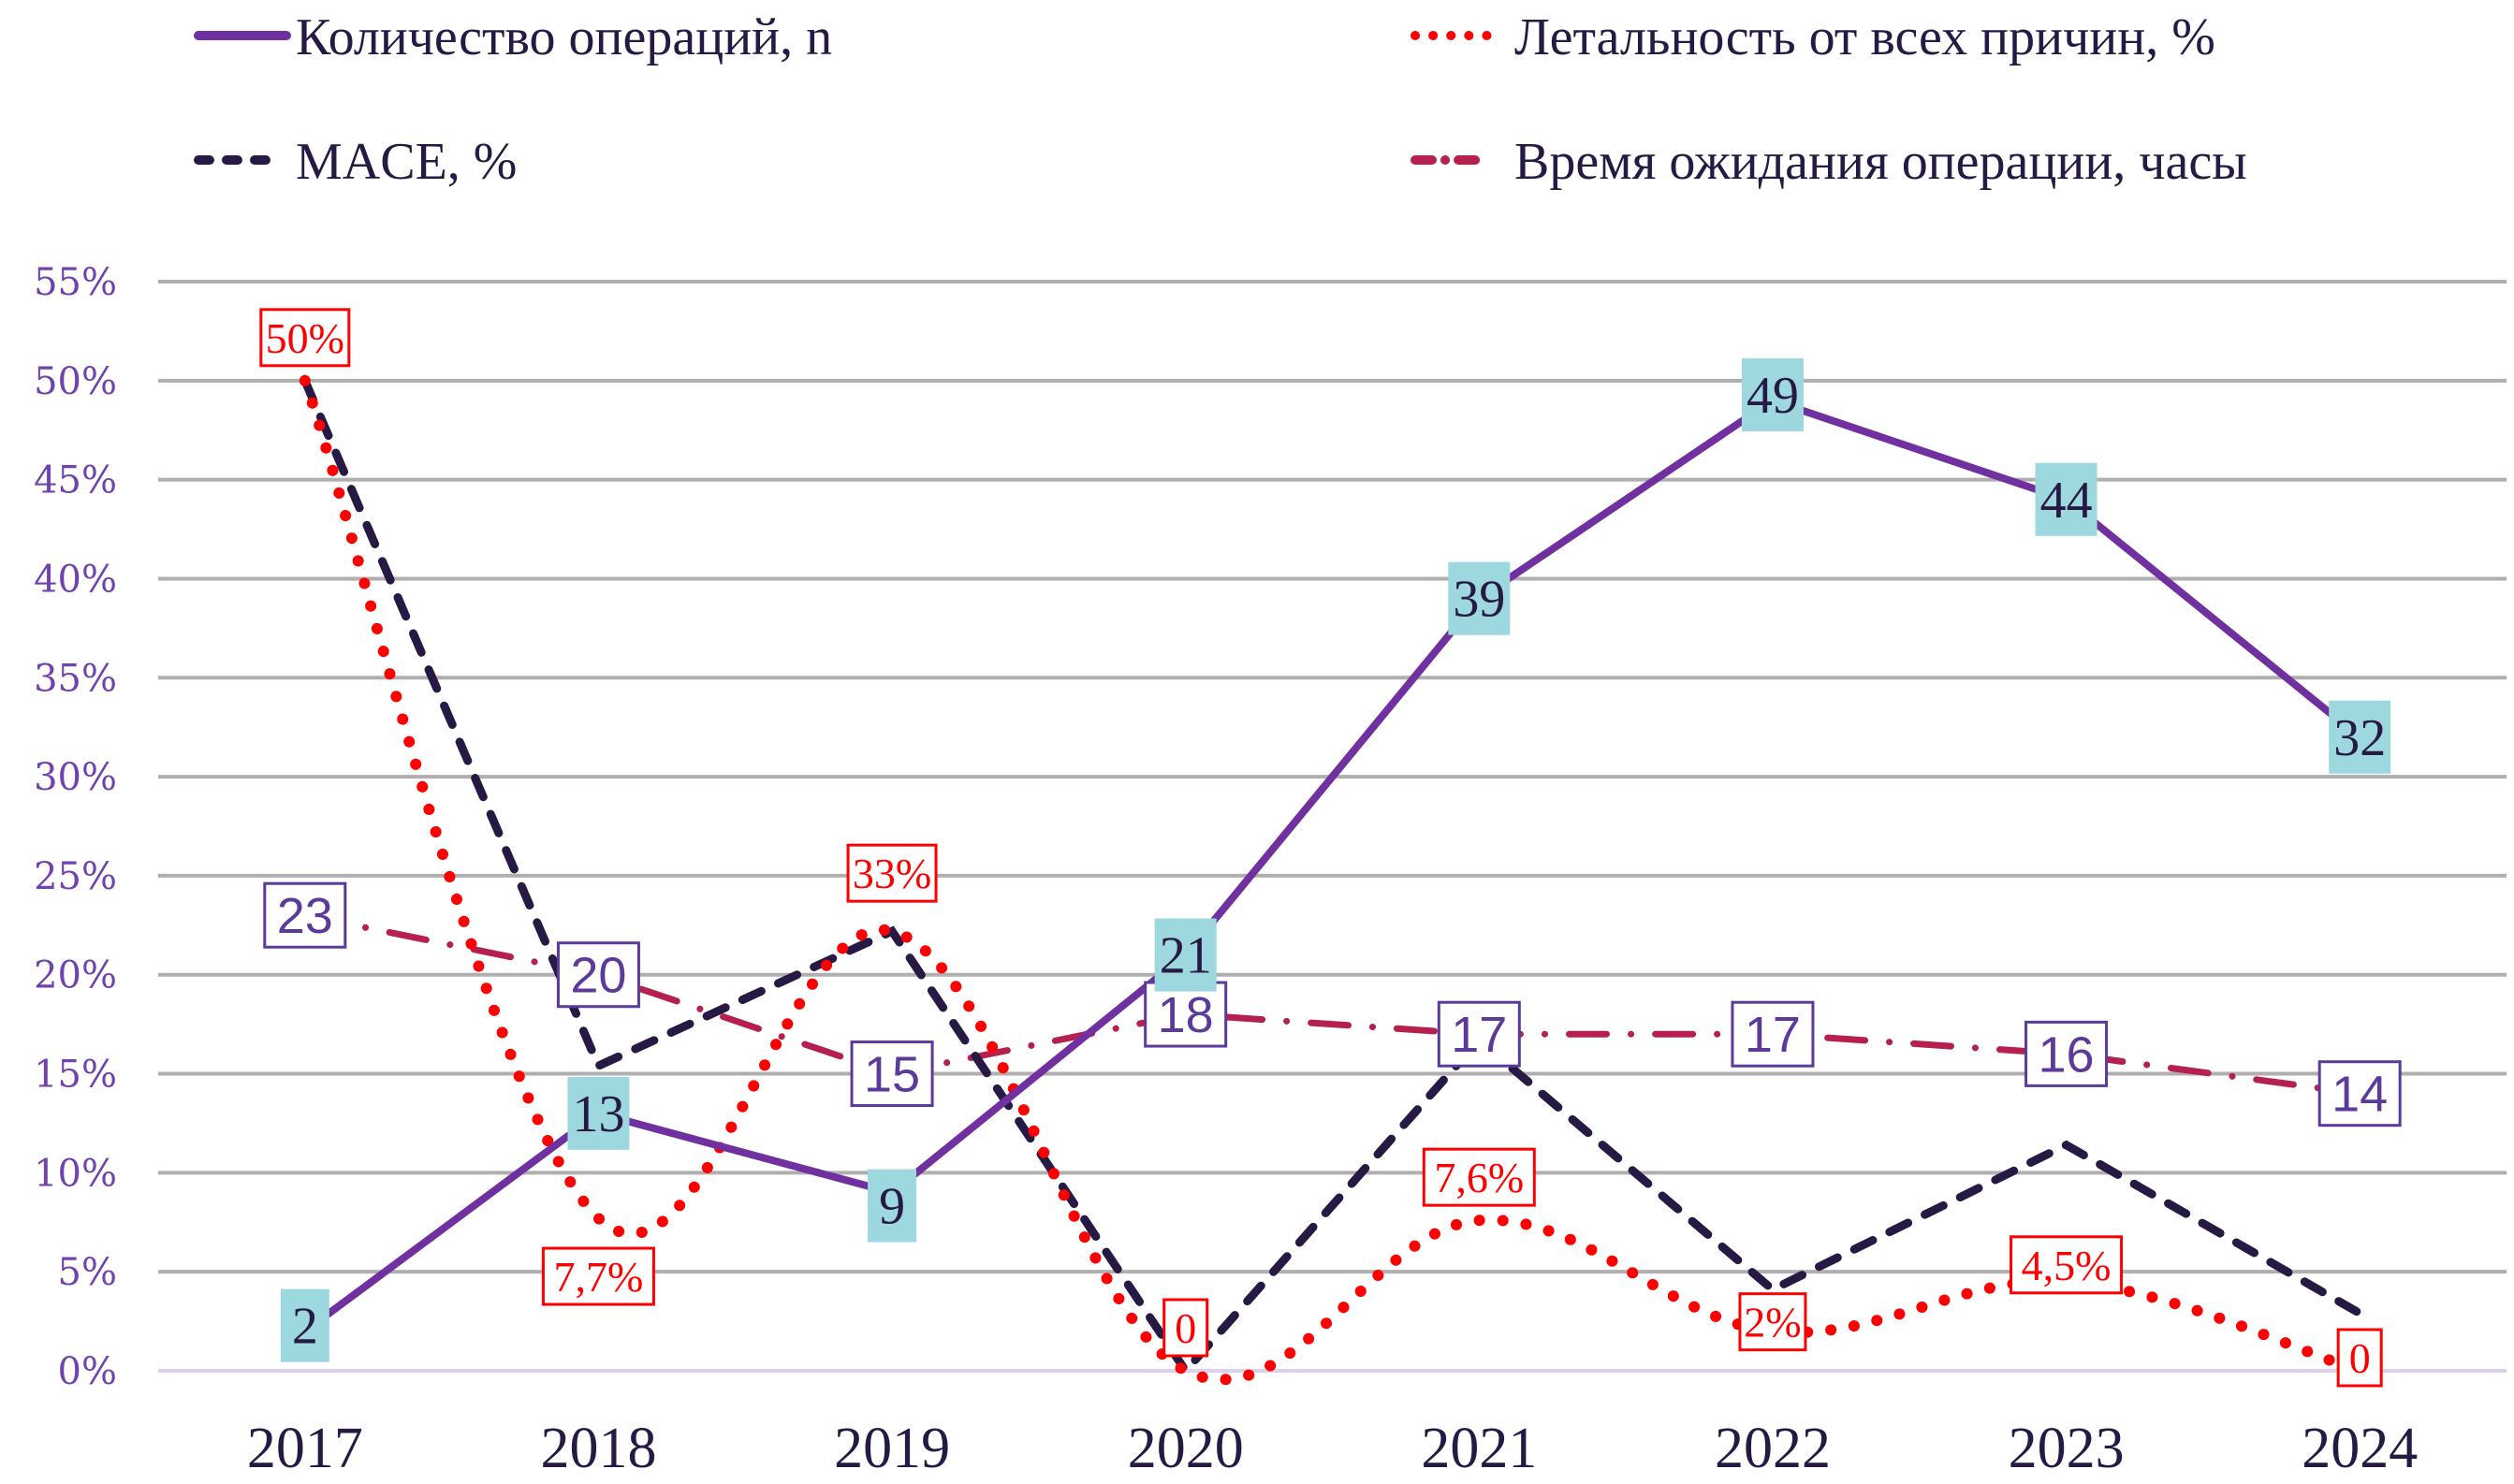 The image size is (2514, 1484). I want to click on x-tick-label: 2021, so click(1479, 1448).